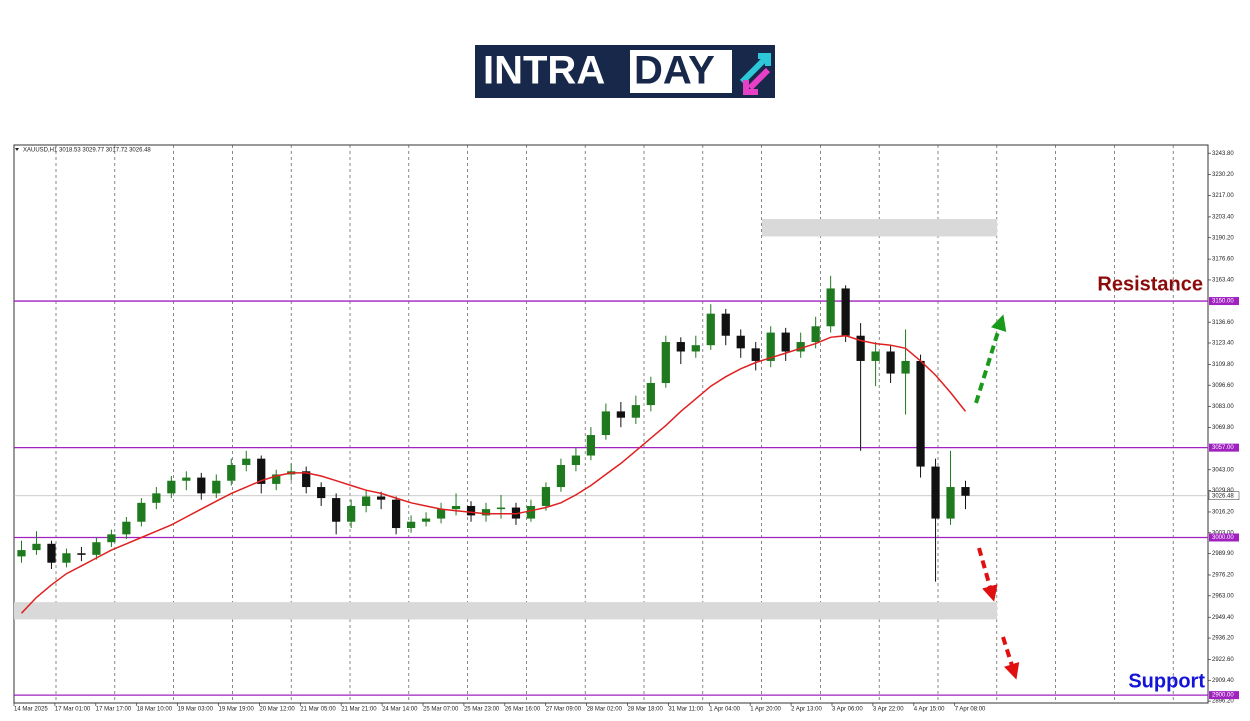  What do you see at coordinates (990, 359) in the screenshot?
I see `up-arrow` at bounding box center [990, 359].